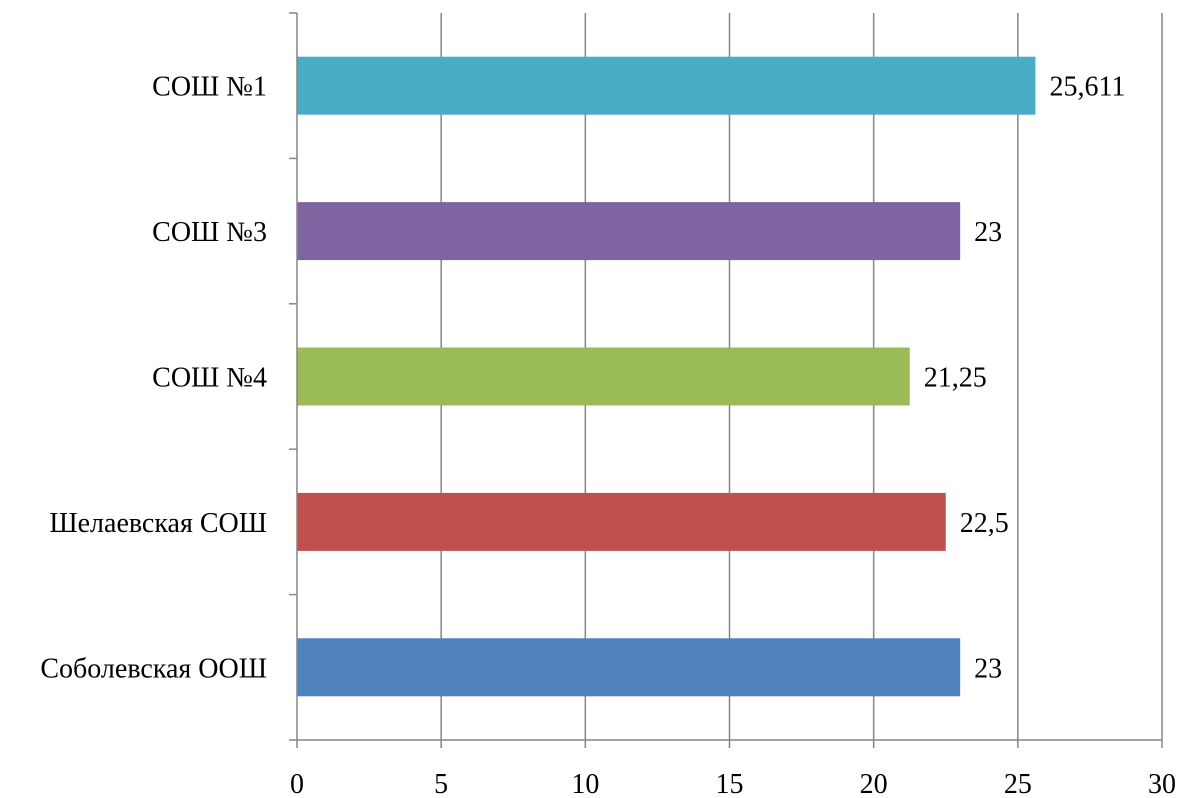 Image resolution: width=1184 pixels, height=798 pixels. What do you see at coordinates (297, 783) in the screenshot?
I see `x-tick-label: 0` at bounding box center [297, 783].